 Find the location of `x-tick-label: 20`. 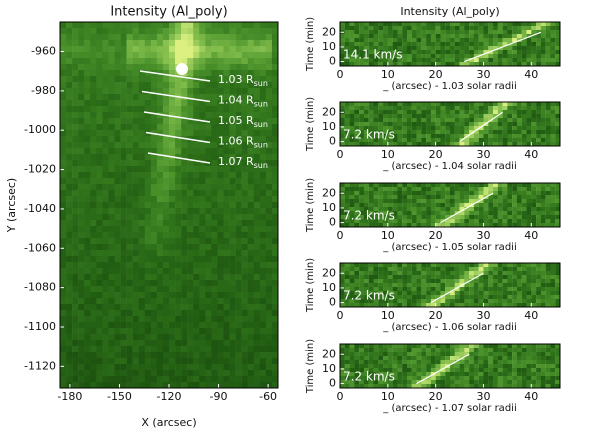

x-tick-label: 20 is located at coordinates (436, 396).